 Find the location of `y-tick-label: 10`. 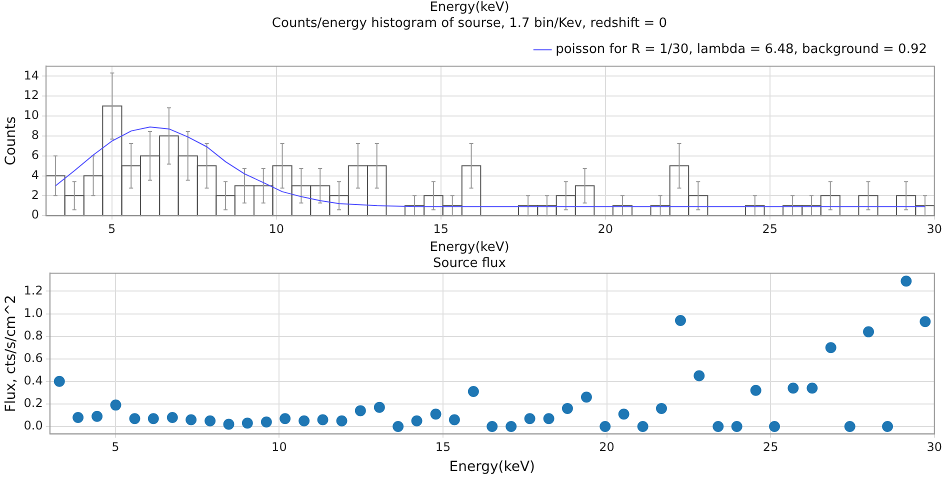

y-tick-label: 10 is located at coordinates (32, 115).